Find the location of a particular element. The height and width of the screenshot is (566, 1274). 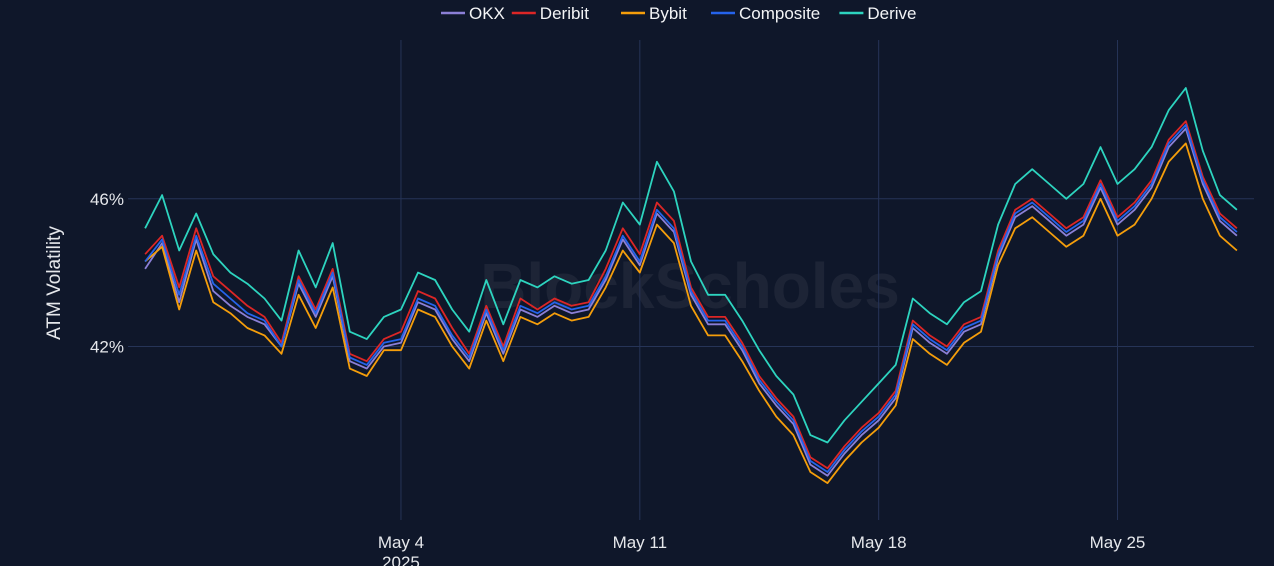

y-axis-ticks: 42% 46% is located at coordinates (107, 273).